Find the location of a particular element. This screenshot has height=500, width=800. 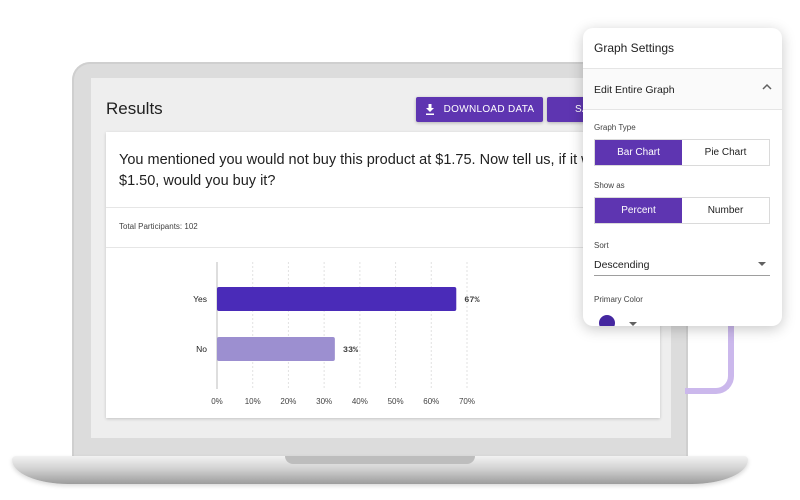

sort-underline is located at coordinates (682, 275).